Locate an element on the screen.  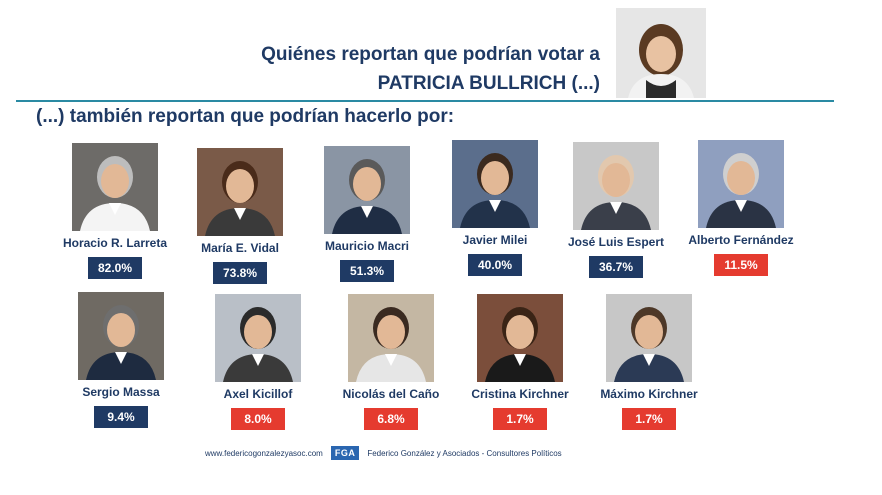
fga-logo: FGA is located at coordinates (345, 453).